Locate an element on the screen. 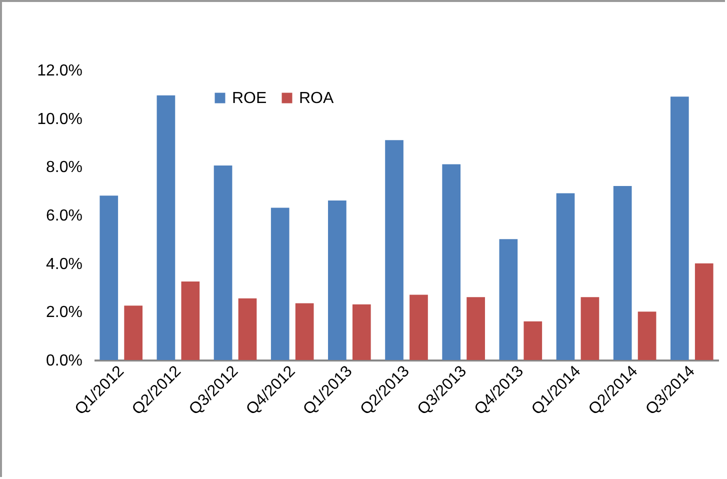 The width and height of the screenshot is (727, 479). y-tick-label: 4.0% is located at coordinates (64, 264).